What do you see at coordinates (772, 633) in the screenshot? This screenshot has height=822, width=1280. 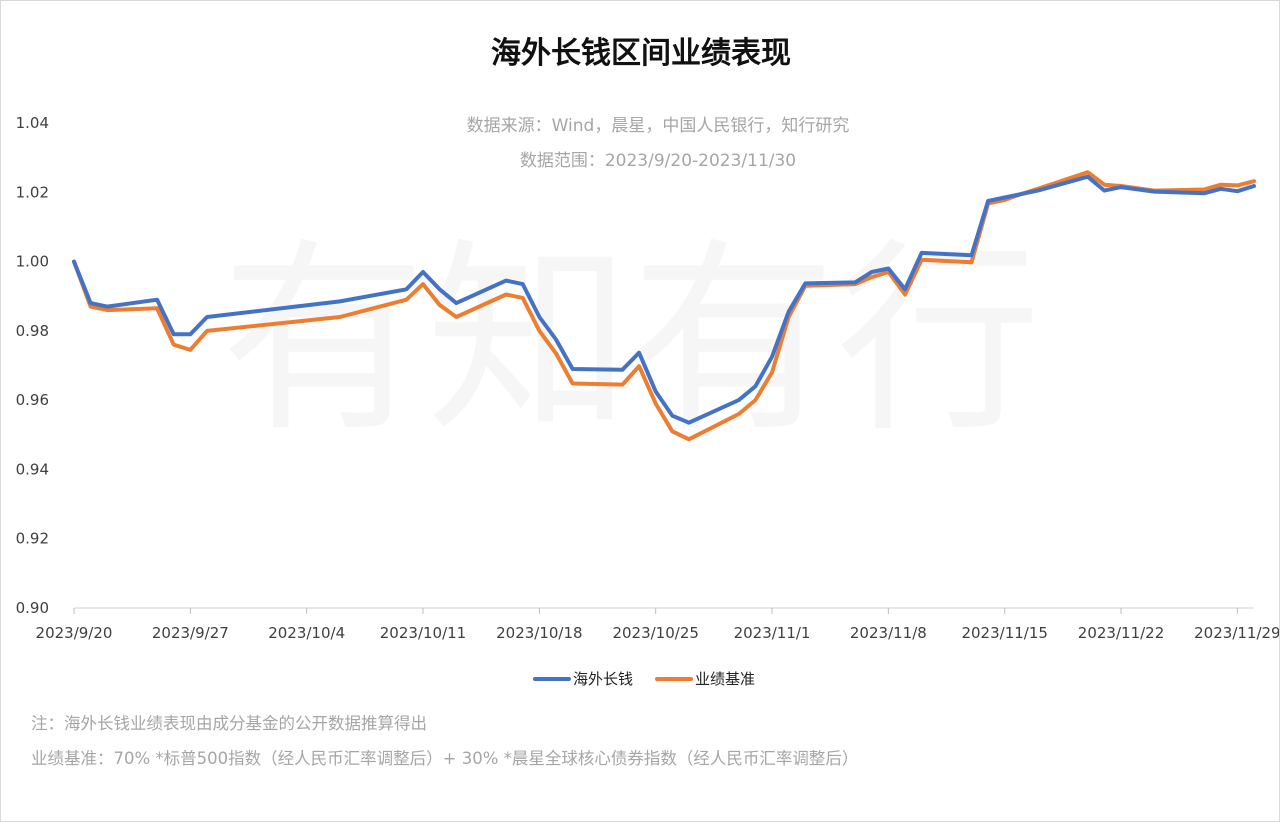 I see `x-tick-label: 2023/11/1` at bounding box center [772, 633].